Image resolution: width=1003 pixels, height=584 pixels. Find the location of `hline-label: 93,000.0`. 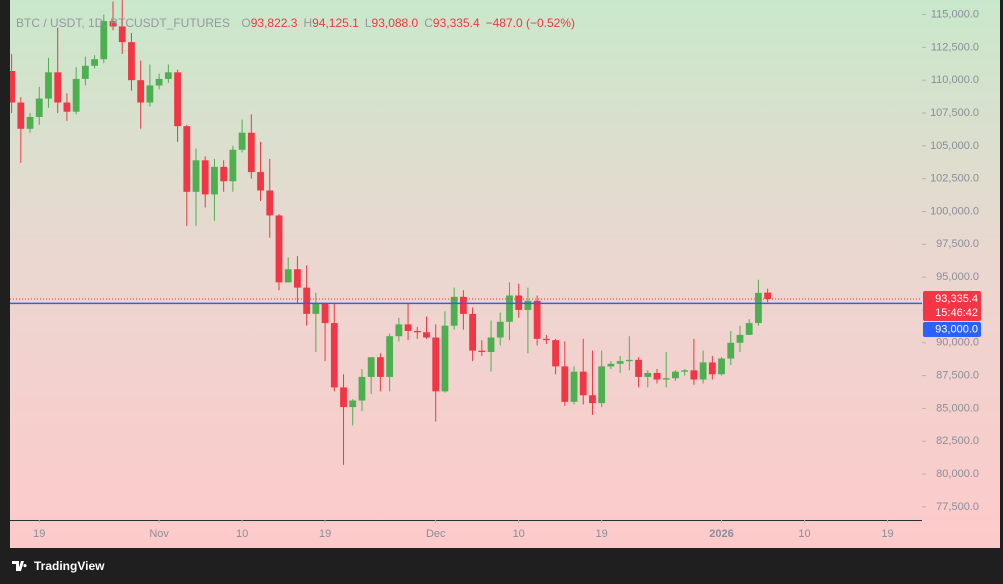

hline-label: 93,000.0 is located at coordinates (956, 329).